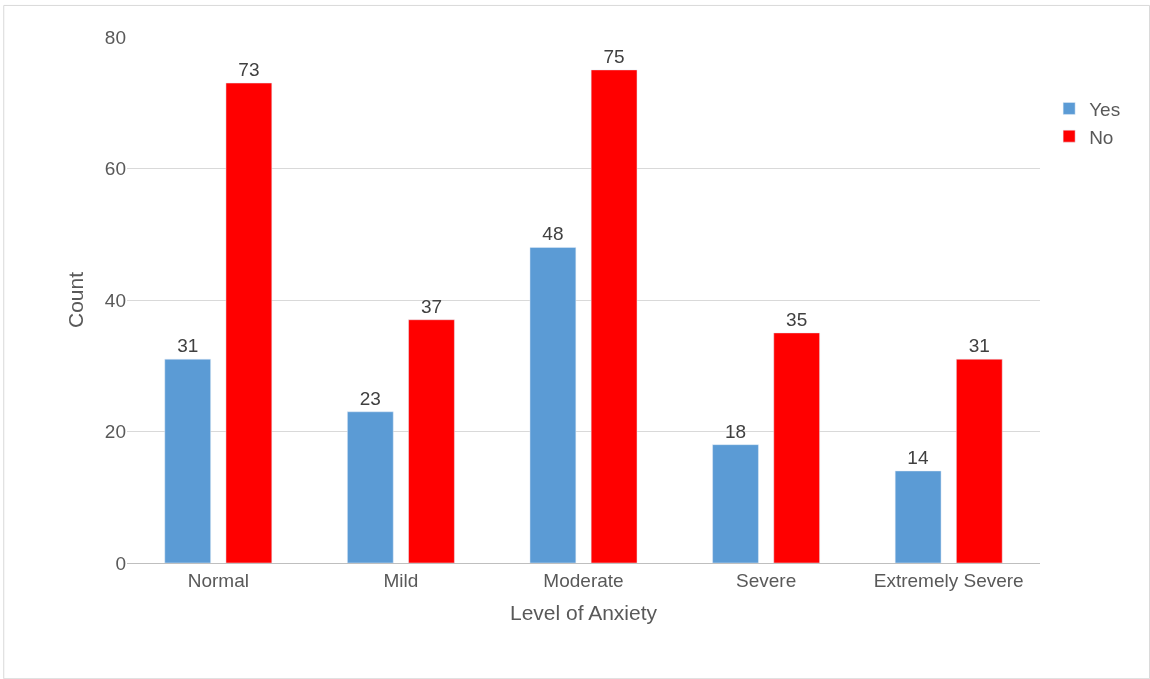  Describe the element at coordinates (735, 431) in the screenshot. I see `data-label: 18` at that location.